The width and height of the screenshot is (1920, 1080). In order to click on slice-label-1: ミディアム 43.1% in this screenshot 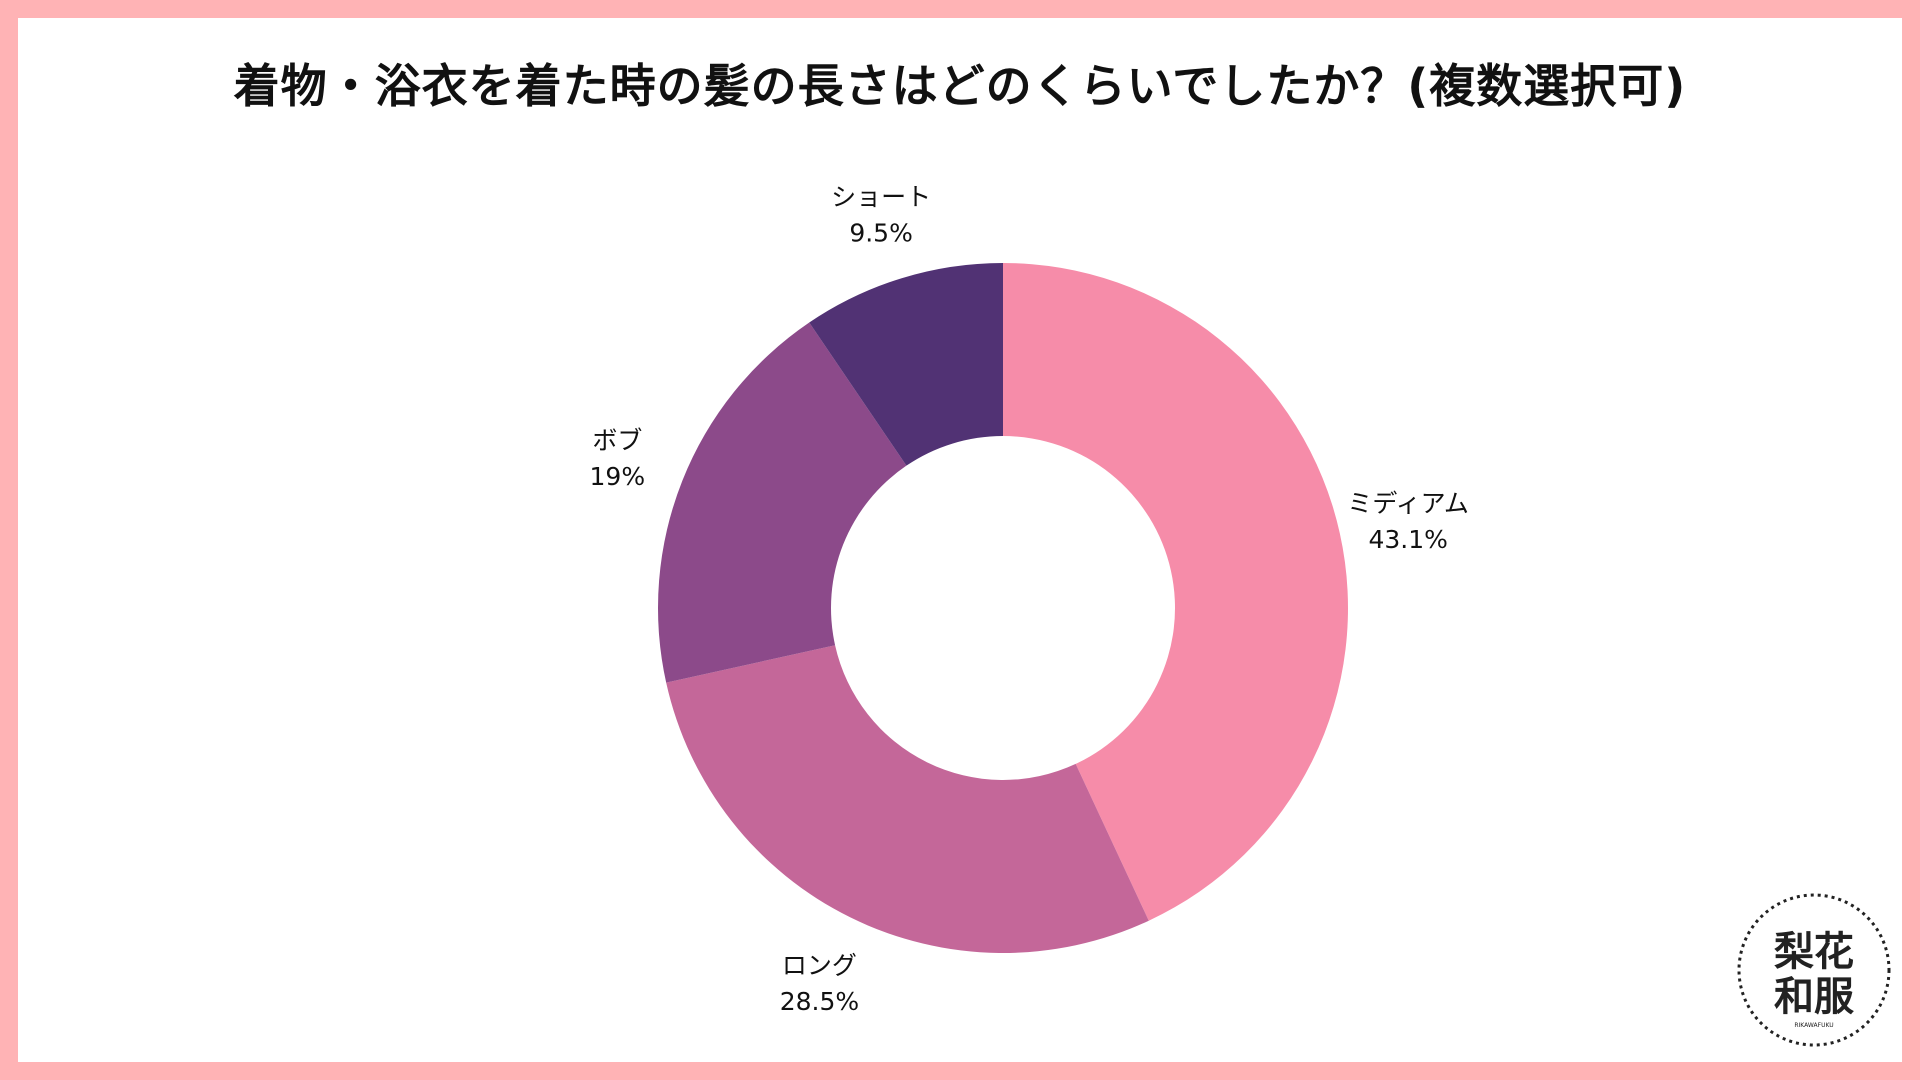, I will do `click(1408, 521)`.